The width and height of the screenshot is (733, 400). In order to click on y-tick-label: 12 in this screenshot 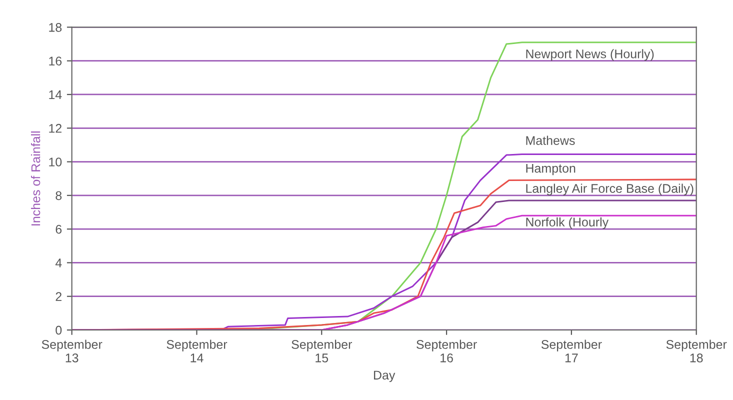, I will do `click(55, 128)`.